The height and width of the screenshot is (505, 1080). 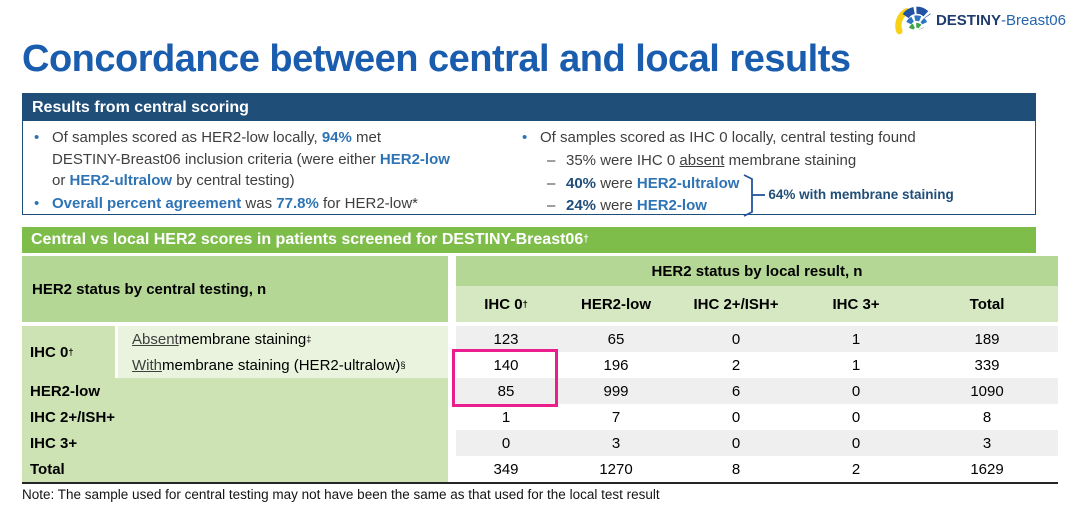 What do you see at coordinates (235, 289) in the screenshot?
I see `row-group-header: HER2 status by central testing, n` at bounding box center [235, 289].